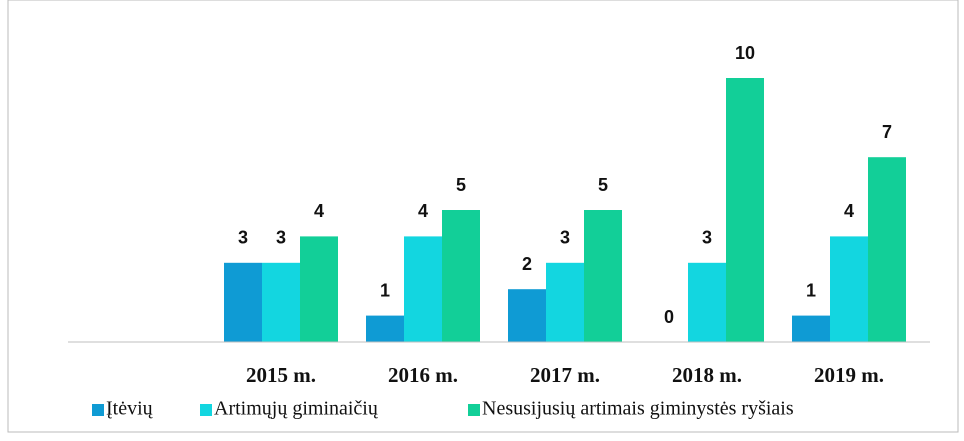  What do you see at coordinates (707, 375) in the screenshot?
I see `x-tick-label: 2018 m.` at bounding box center [707, 375].